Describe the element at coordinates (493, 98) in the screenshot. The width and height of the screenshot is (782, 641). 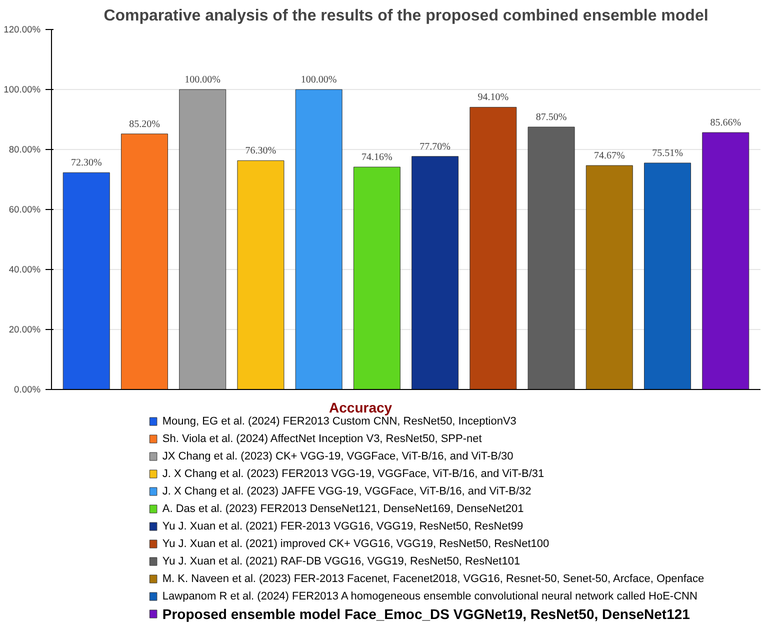
I see `data-label: 94.10%` at that location.